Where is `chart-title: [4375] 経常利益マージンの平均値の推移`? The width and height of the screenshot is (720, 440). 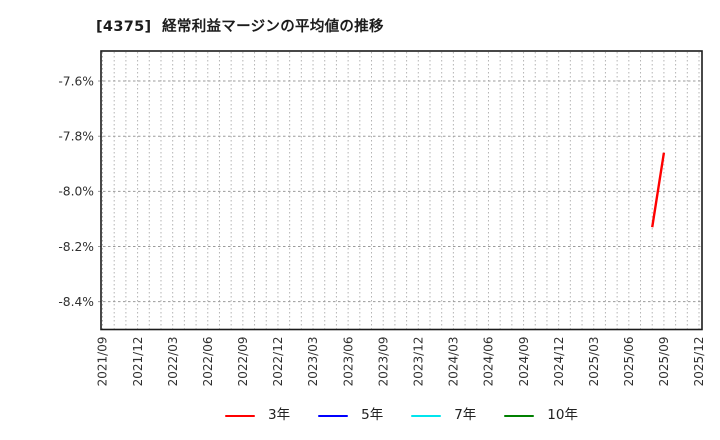 chart-title: [4375] 経常利益マージンの平均値の推移 is located at coordinates (240, 27).